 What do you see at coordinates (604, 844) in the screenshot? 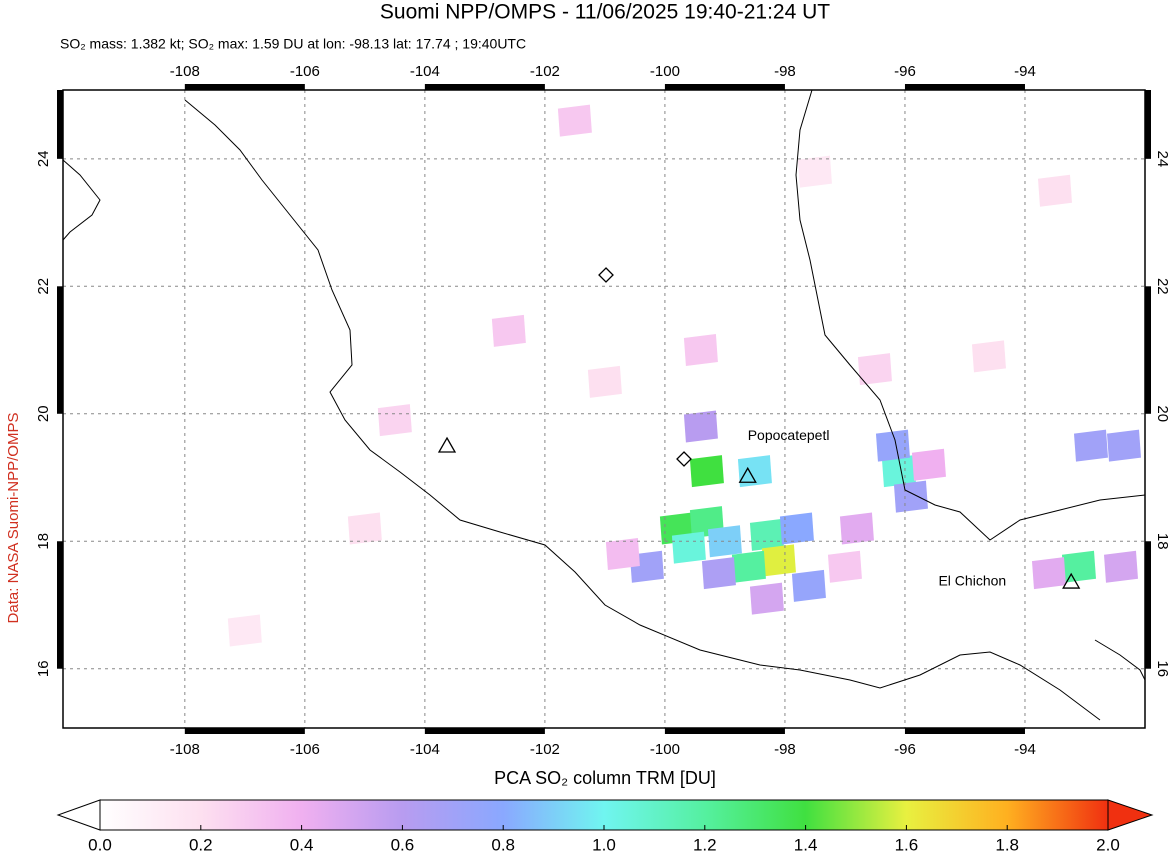
I see `colorbar-tick-label: 1.0` at bounding box center [604, 844].